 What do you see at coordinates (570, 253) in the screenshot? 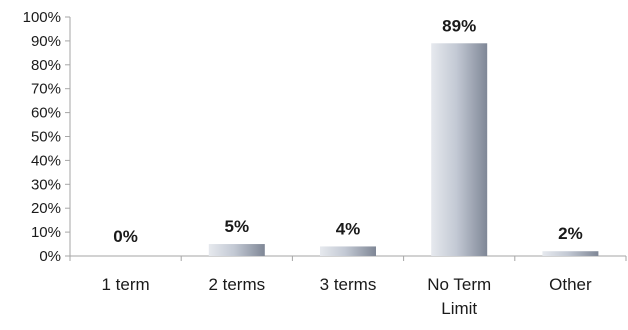
I see `bar-other` at bounding box center [570, 253].